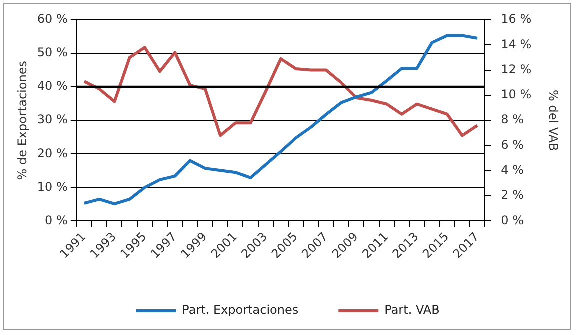 The image size is (576, 335). Describe the element at coordinates (56, 220) in the screenshot. I see `y-tick-label: 0 %` at that location.